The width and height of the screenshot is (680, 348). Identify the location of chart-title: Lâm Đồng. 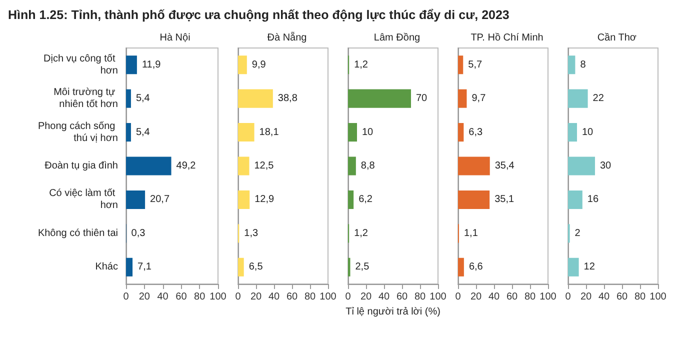
(397, 38).